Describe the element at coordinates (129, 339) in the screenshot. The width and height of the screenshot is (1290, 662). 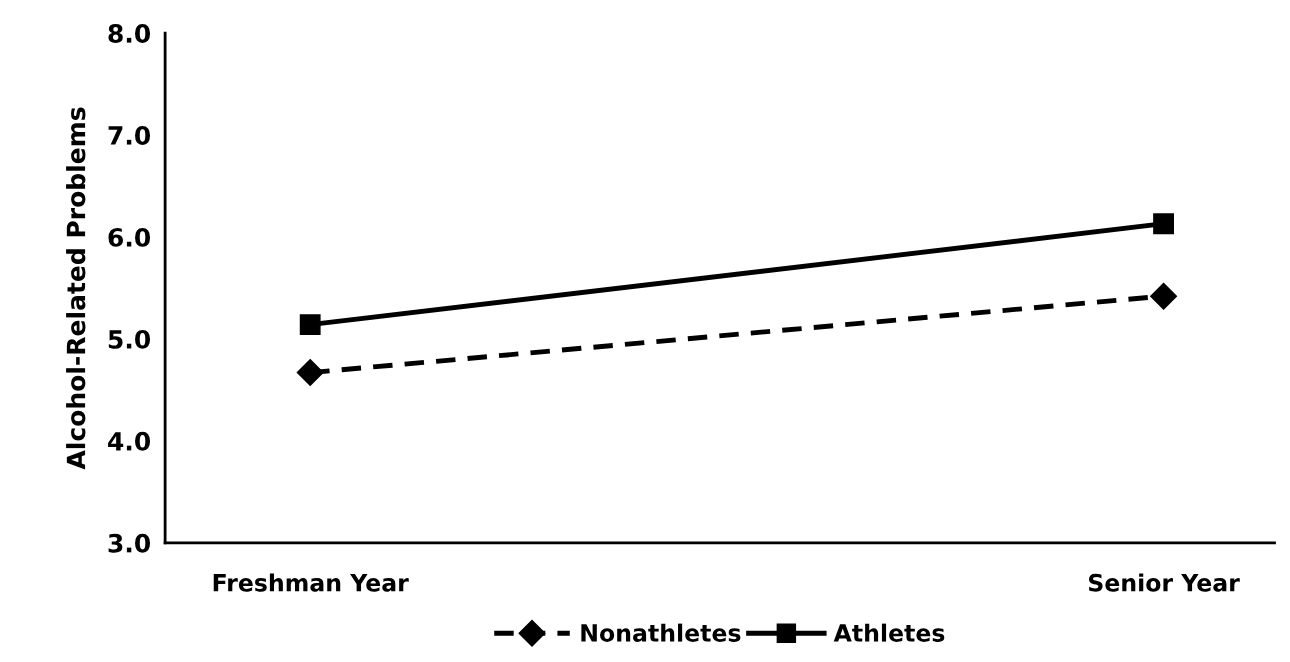
I see `y-tick-label: 5.0` at that location.